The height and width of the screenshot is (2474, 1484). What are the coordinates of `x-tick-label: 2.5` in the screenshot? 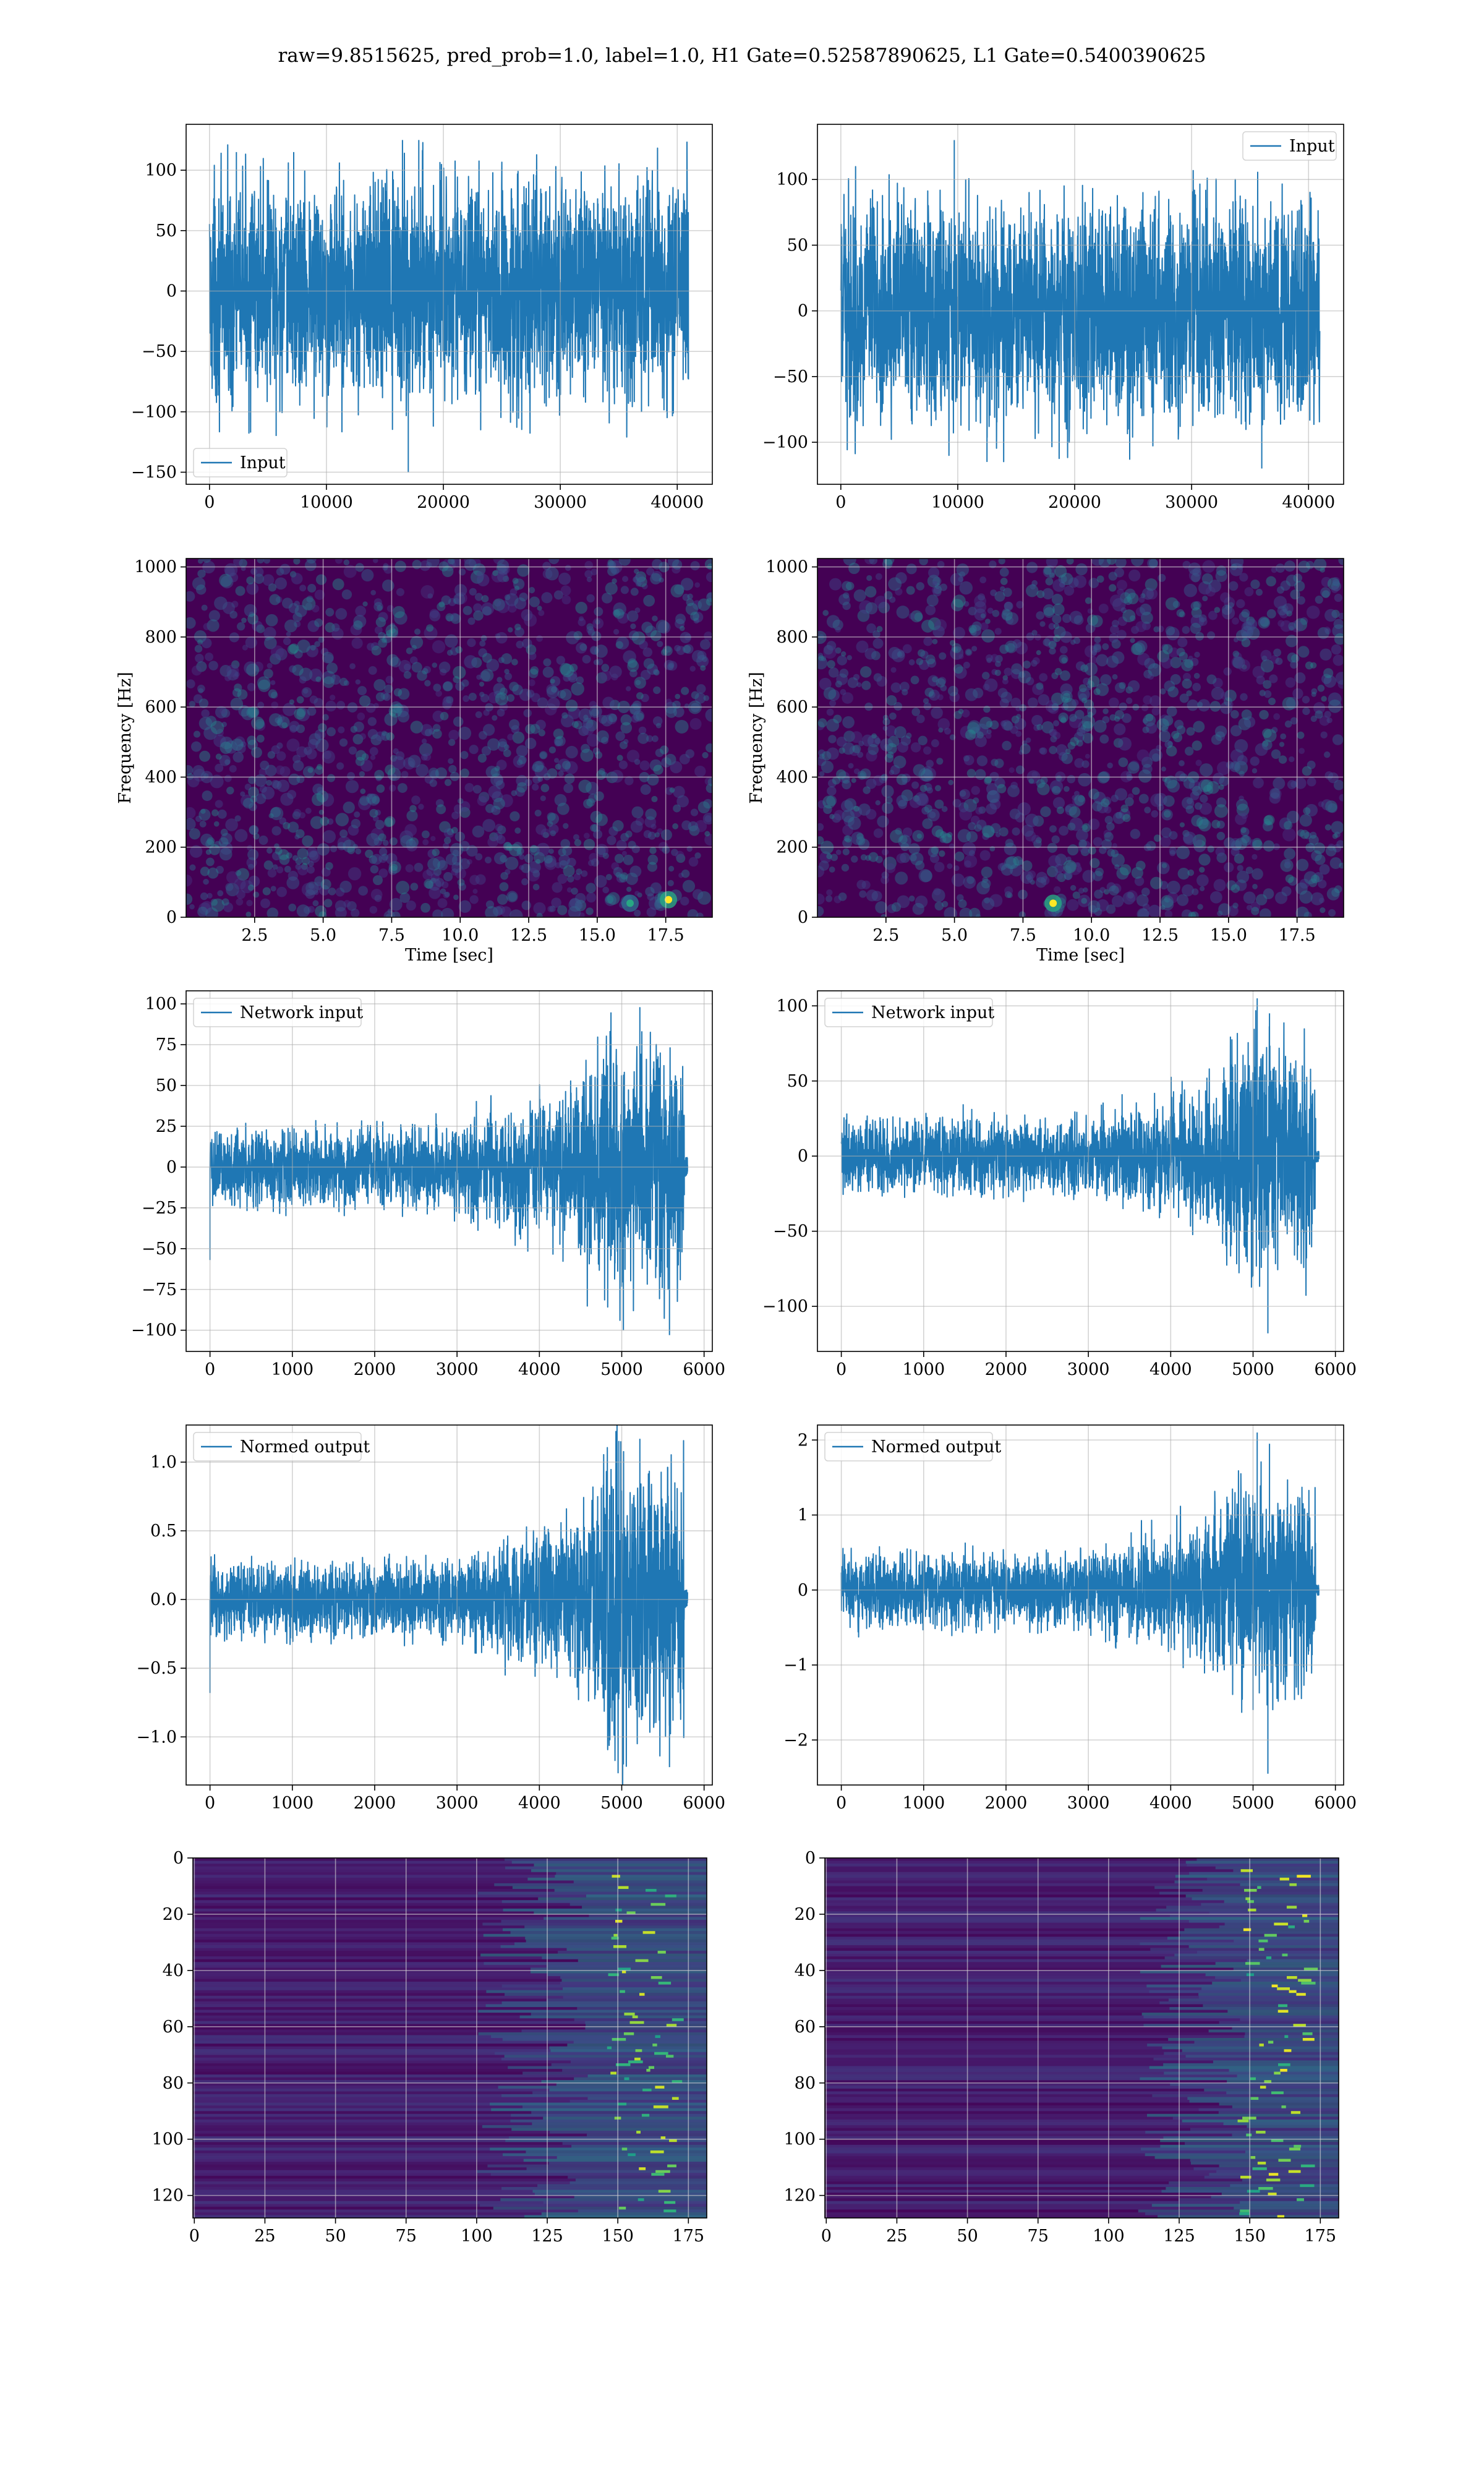 It's located at (254, 936).